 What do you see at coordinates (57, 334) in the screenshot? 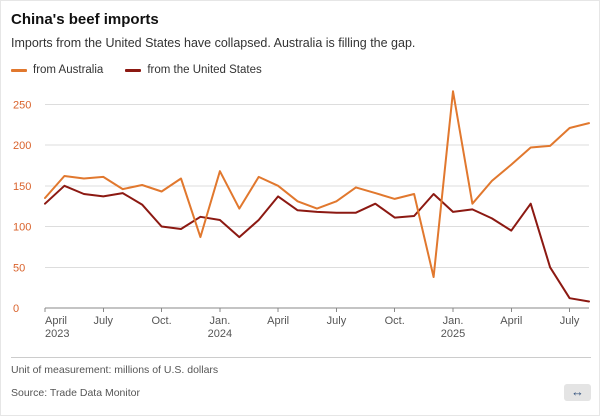
I see `svg-text: 2023` at bounding box center [57, 334].